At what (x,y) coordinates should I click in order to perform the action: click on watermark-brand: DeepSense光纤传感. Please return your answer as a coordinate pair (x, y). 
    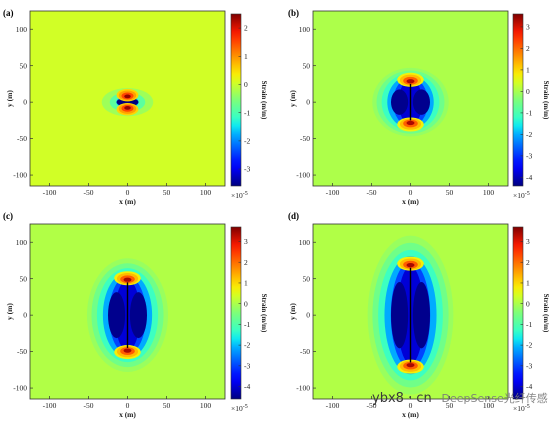
    Looking at the image, I should click on (494, 398).